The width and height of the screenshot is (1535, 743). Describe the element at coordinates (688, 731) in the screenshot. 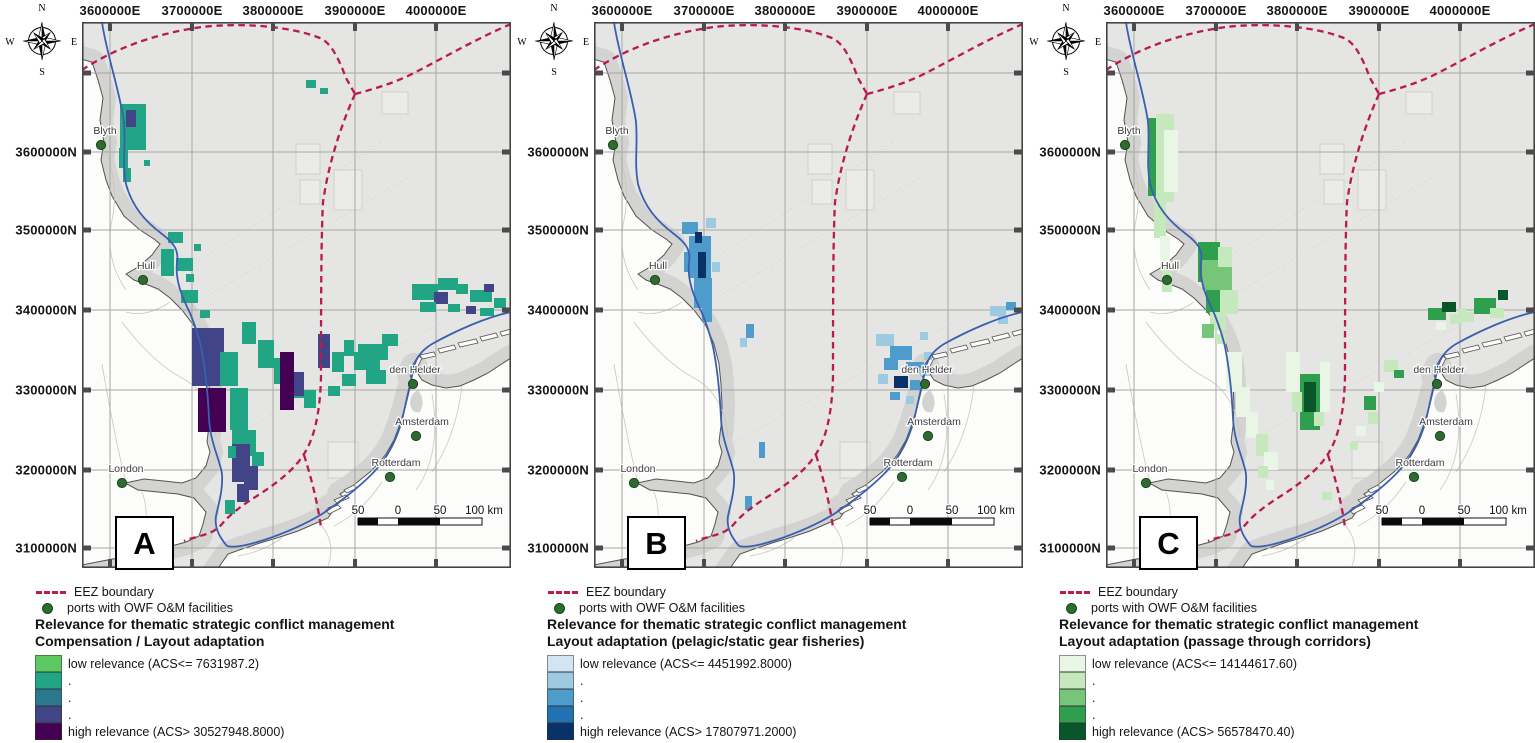

I see `ramp-label: high relevance (ACS> 17807971.2000)` at that location.